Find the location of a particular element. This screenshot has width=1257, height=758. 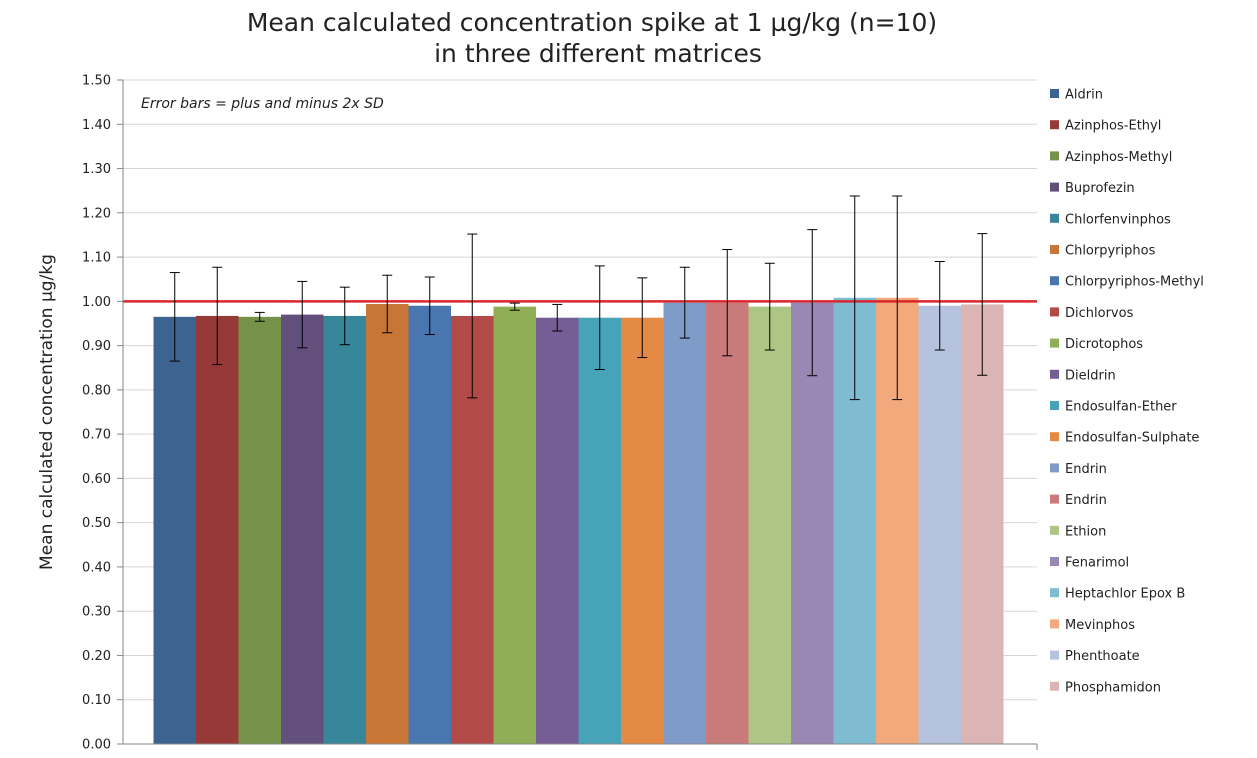

y-tick-label: 0.60 is located at coordinates (96, 479).